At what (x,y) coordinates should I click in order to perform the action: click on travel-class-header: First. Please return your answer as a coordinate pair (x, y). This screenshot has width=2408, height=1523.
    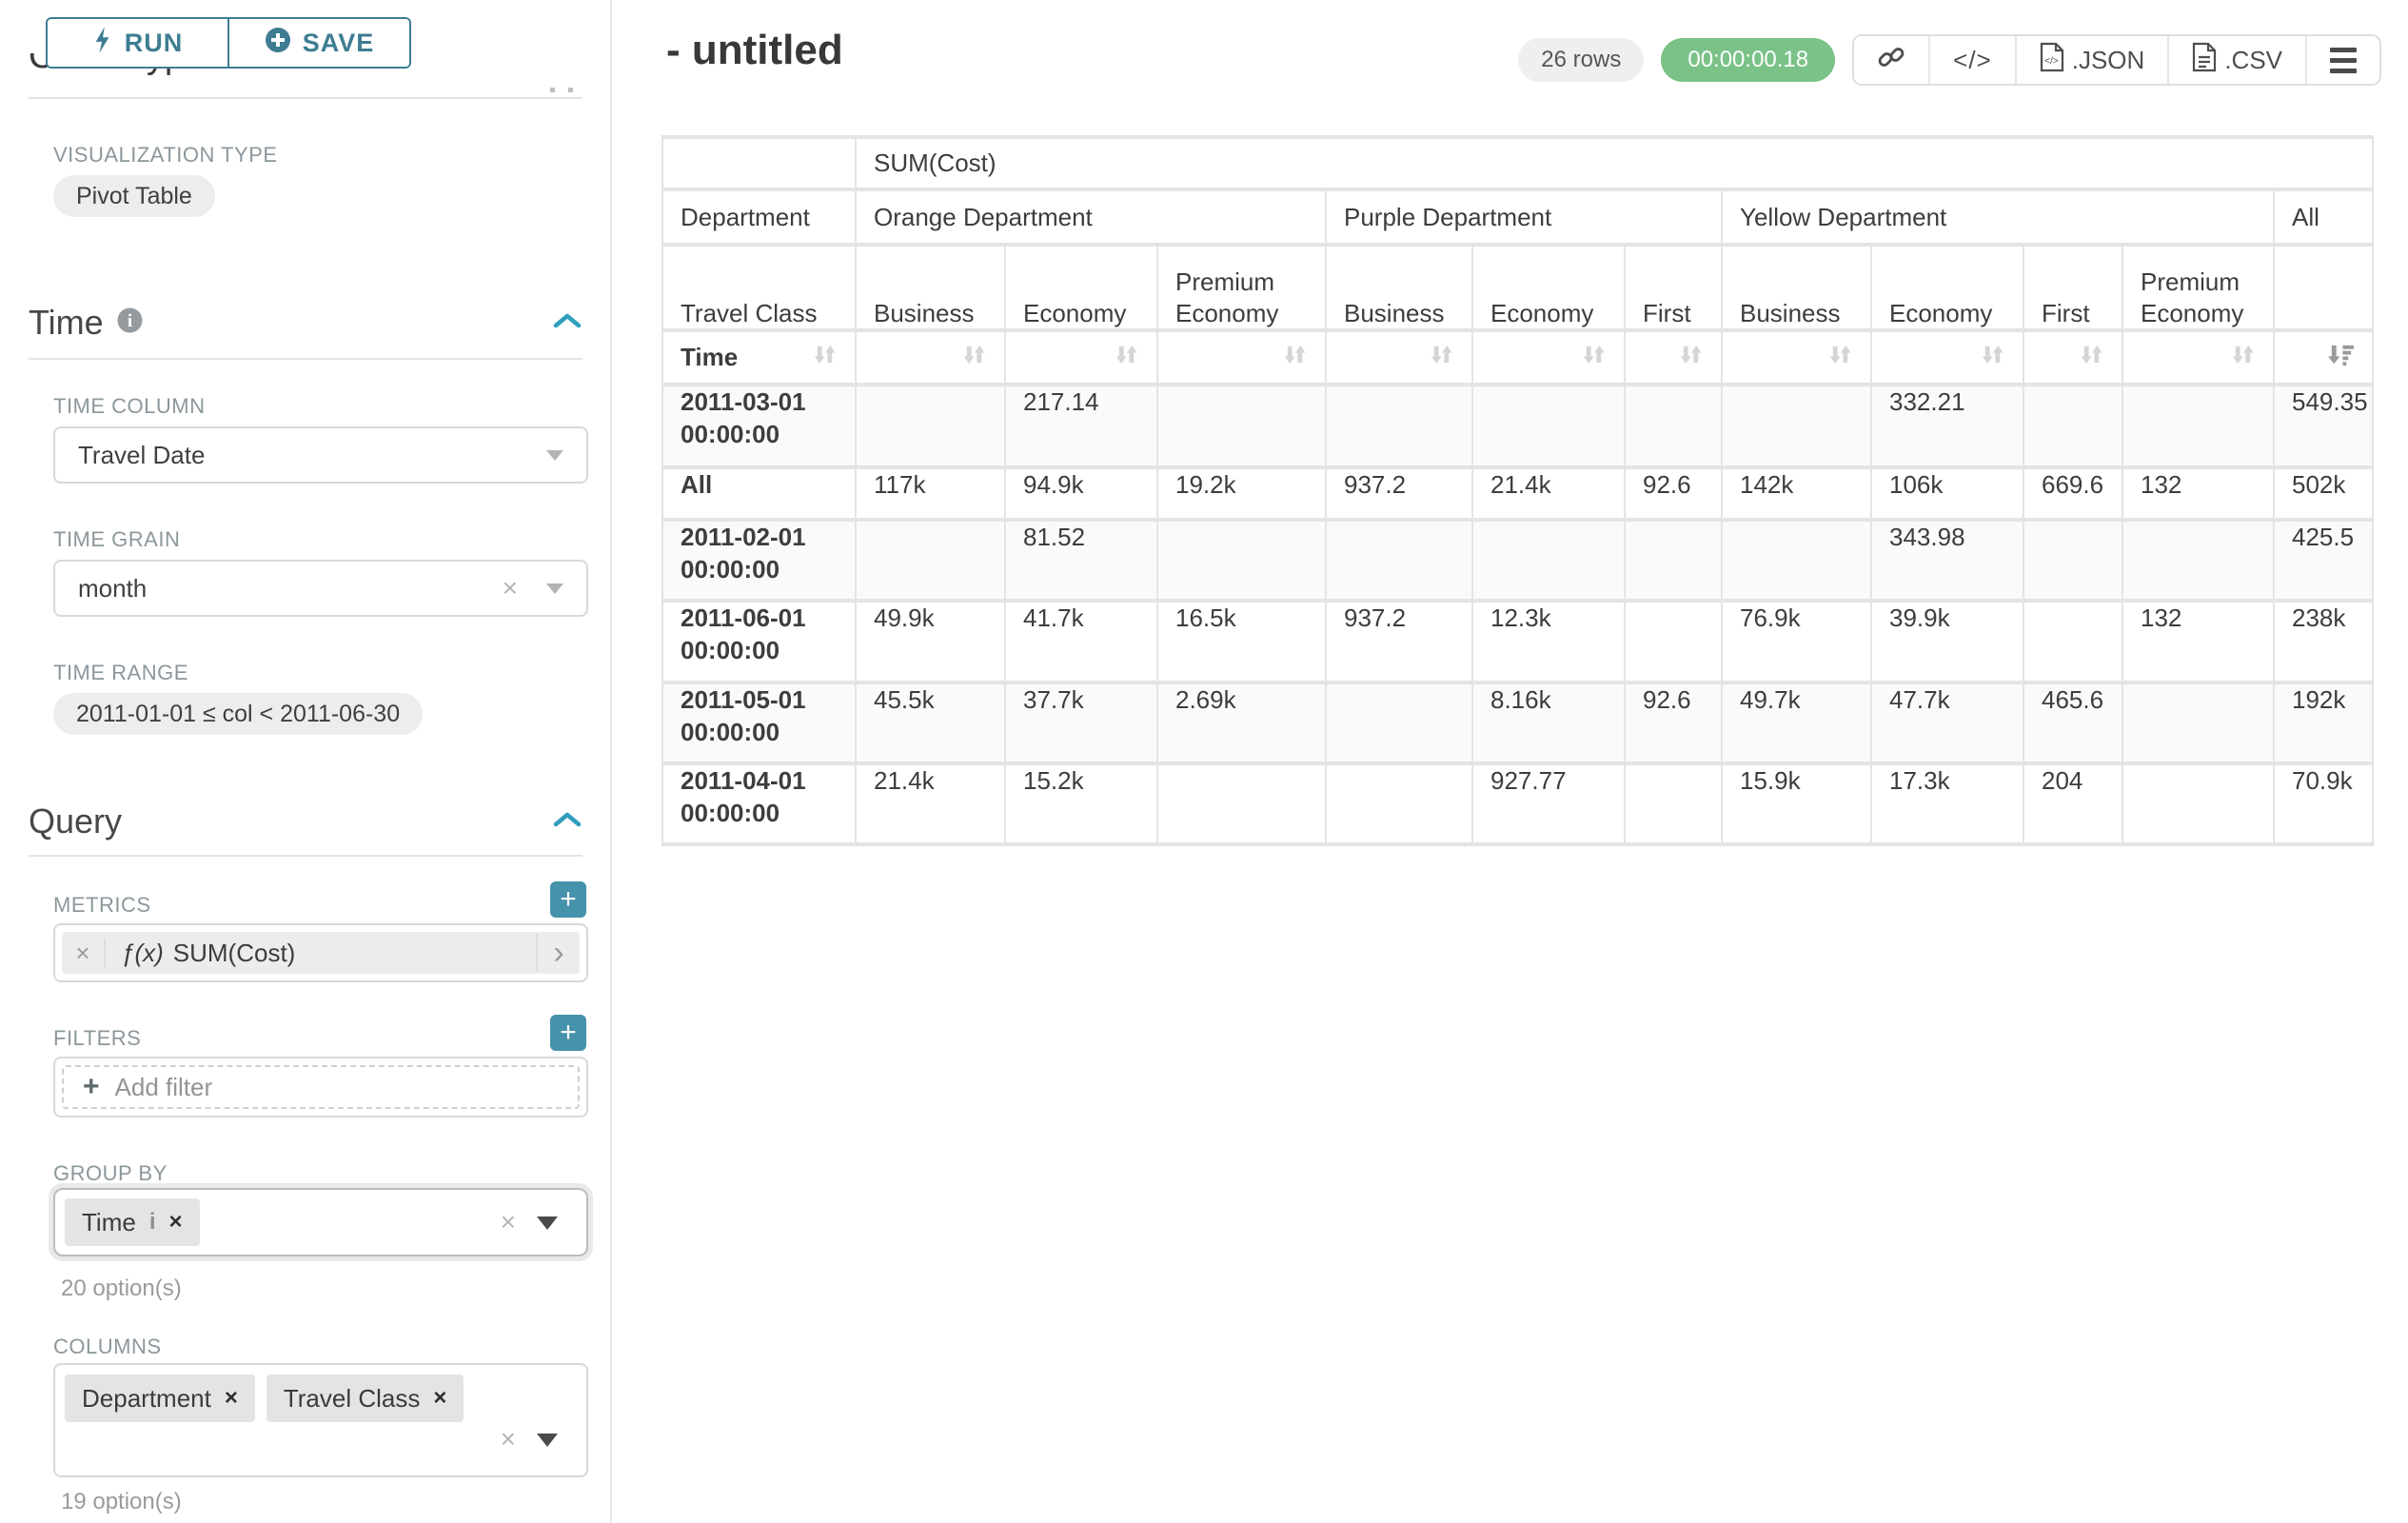
    Looking at the image, I should click on (2073, 288).